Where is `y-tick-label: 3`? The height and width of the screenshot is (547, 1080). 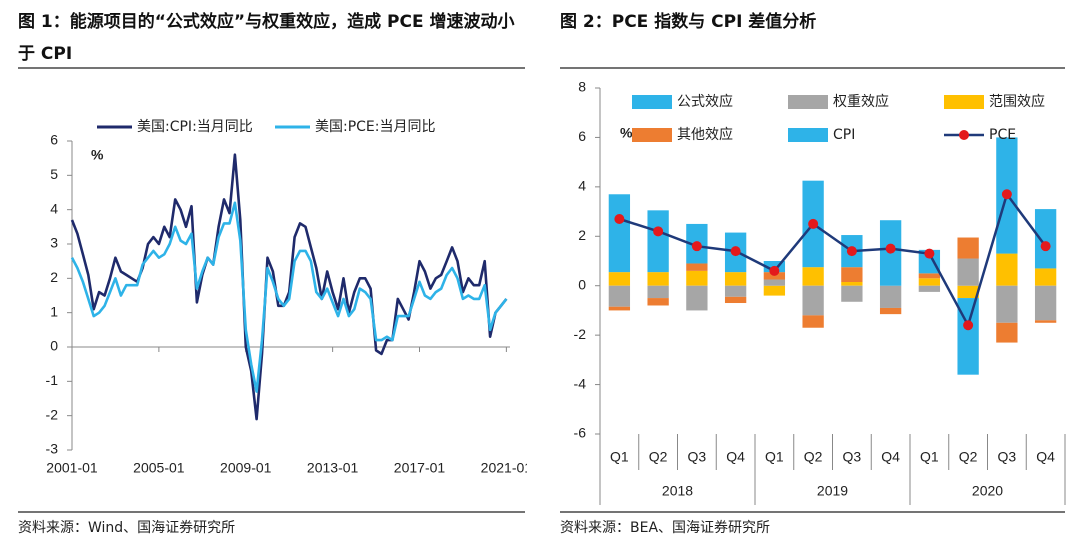 y-tick-label: 3 is located at coordinates (54, 243).